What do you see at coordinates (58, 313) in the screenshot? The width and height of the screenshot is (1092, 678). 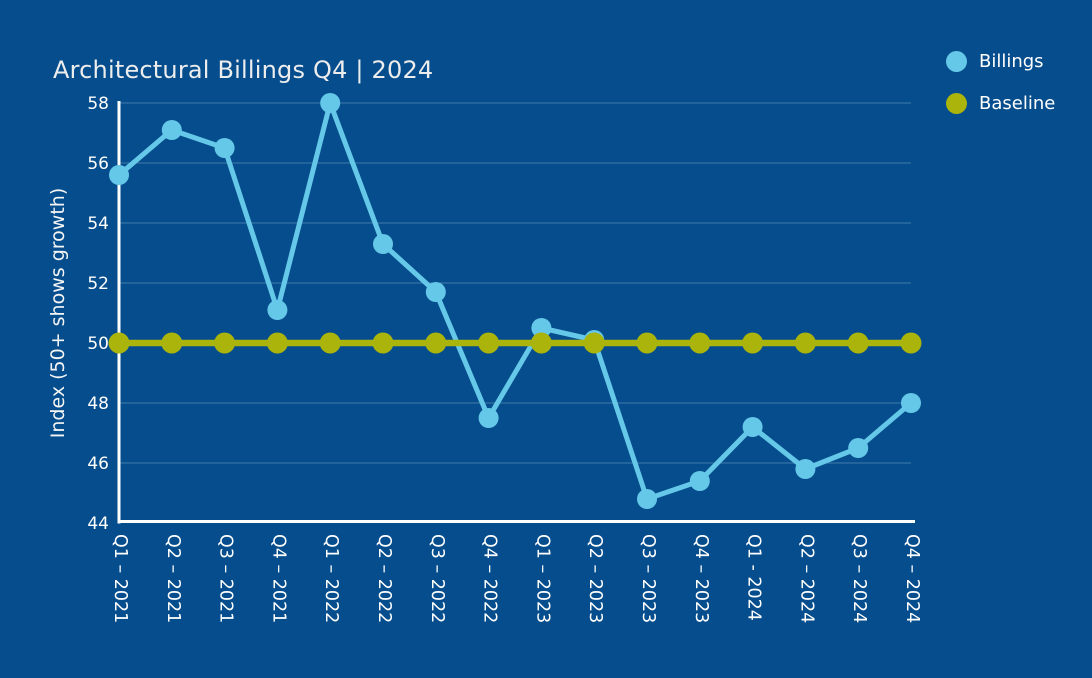 I see `y-axis-title: Index (50+ shows growth)` at bounding box center [58, 313].